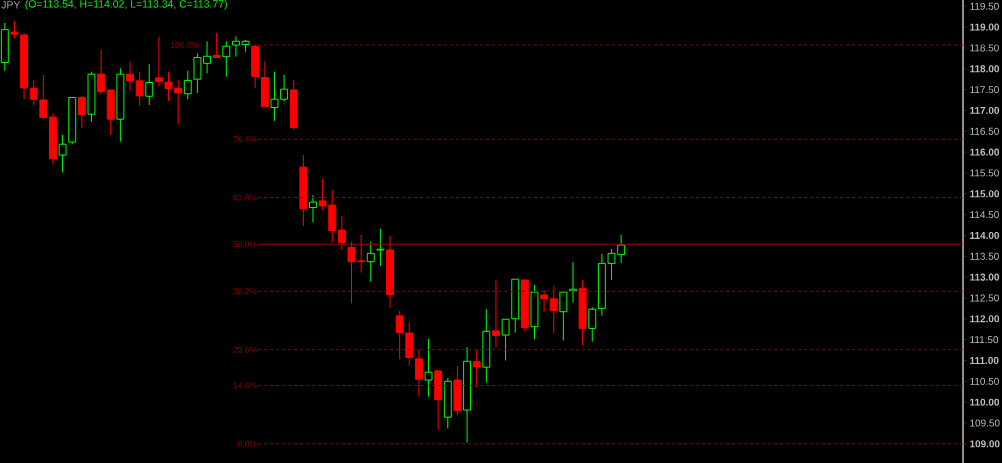 The width and height of the screenshot is (1002, 463). I want to click on y-tick-label: 115.50, so click(984, 173).